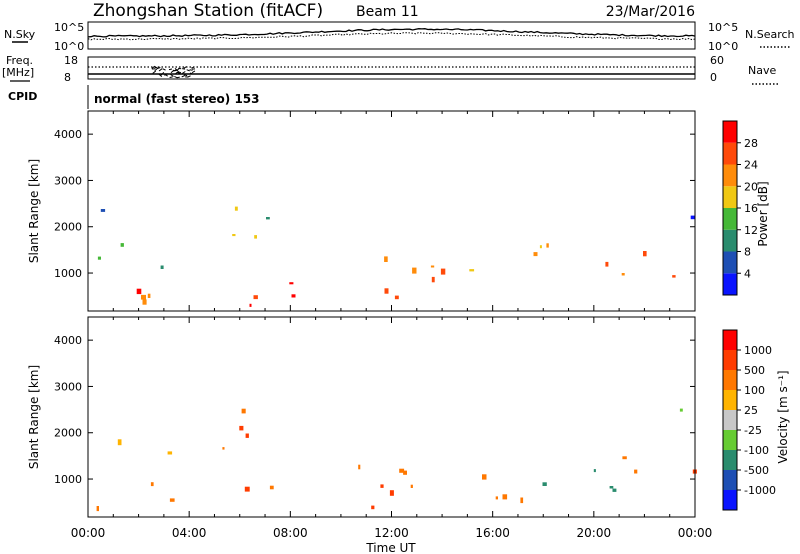  Describe the element at coordinates (747, 273) in the screenshot. I see `colorbar-tick-label: 4` at that location.